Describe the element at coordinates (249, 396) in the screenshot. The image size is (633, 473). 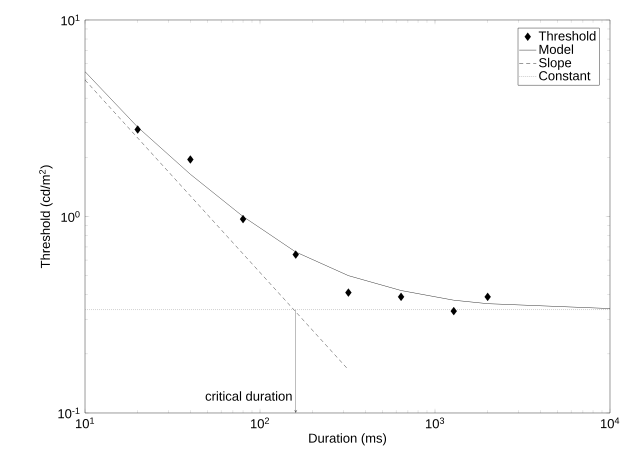
I see `annotation: critical duration` at that location.